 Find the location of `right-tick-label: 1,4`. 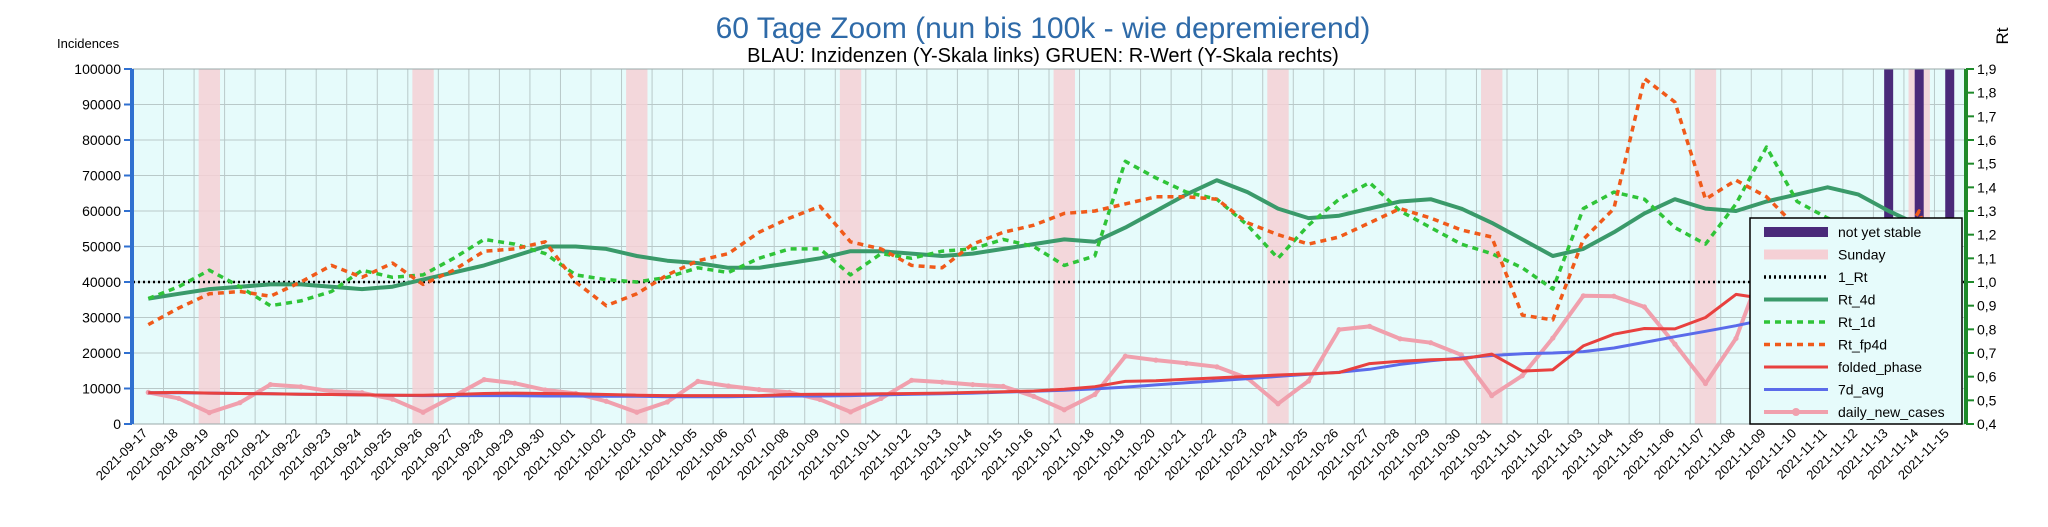

right-tick-label: 1,4 is located at coordinates (1987, 187).